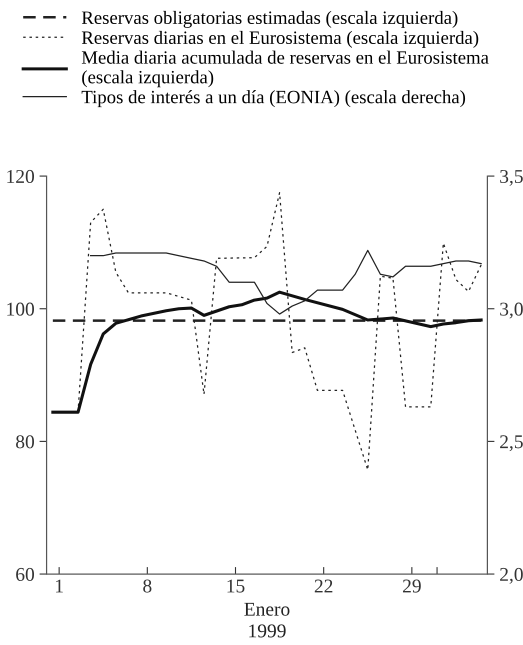 The width and height of the screenshot is (523, 645). Describe the element at coordinates (267, 620) in the screenshot. I see `x-axis-title: Enero 1999` at that location.